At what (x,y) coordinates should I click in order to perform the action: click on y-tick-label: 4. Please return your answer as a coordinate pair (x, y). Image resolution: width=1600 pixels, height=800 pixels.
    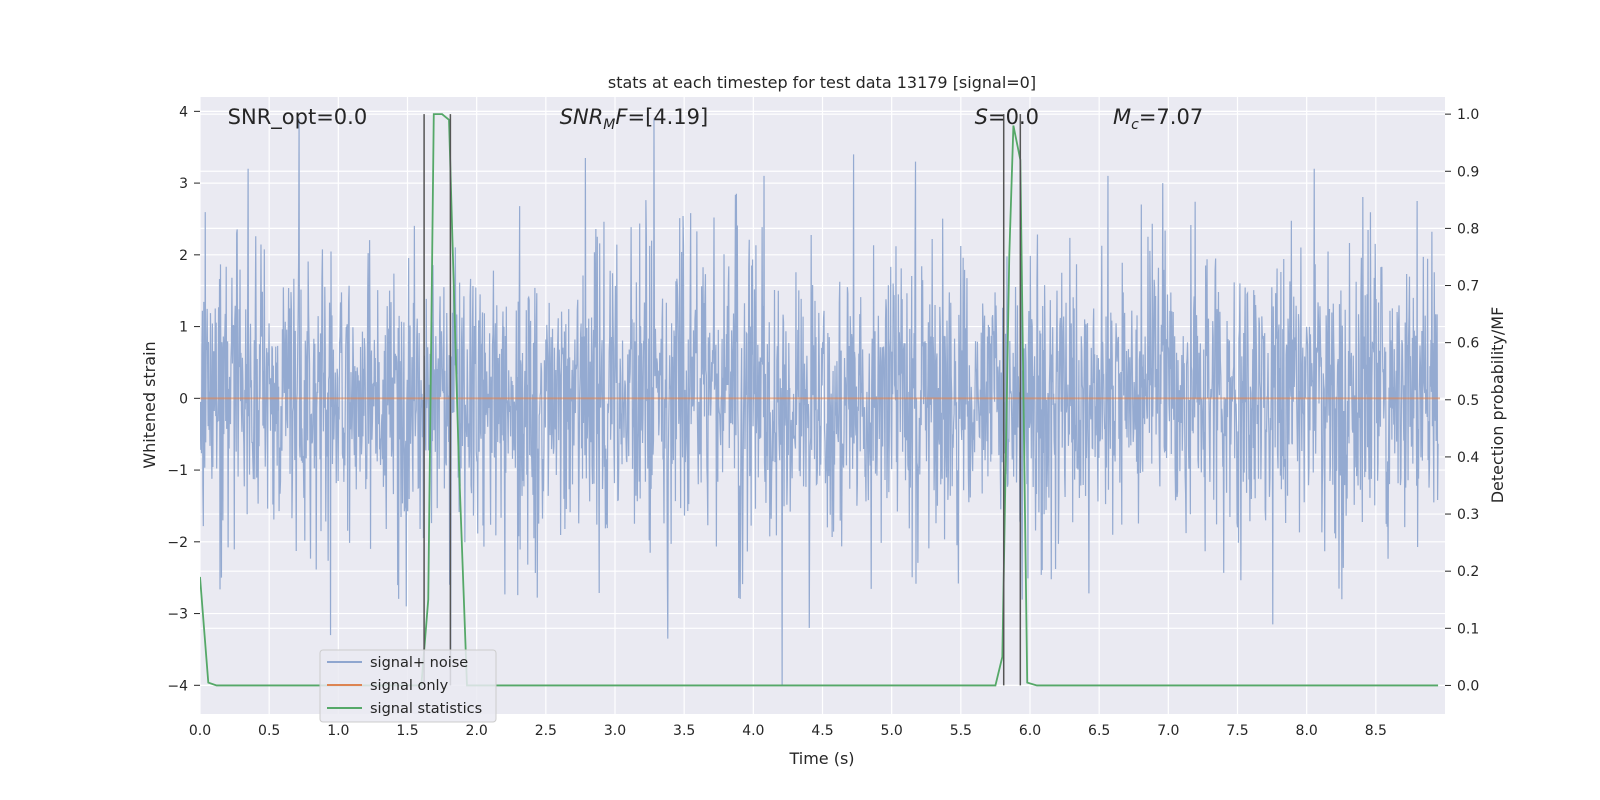
    Looking at the image, I should click on (183, 112).